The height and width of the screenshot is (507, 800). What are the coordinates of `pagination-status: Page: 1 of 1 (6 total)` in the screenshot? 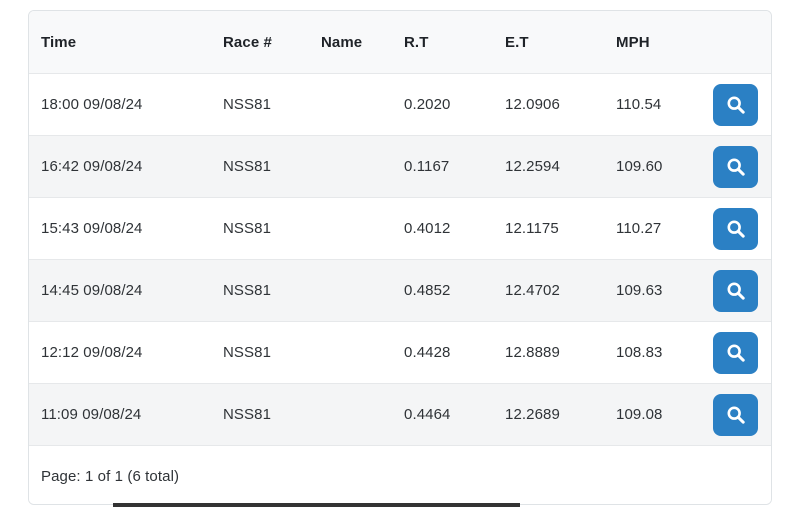 It's located at (110, 476).